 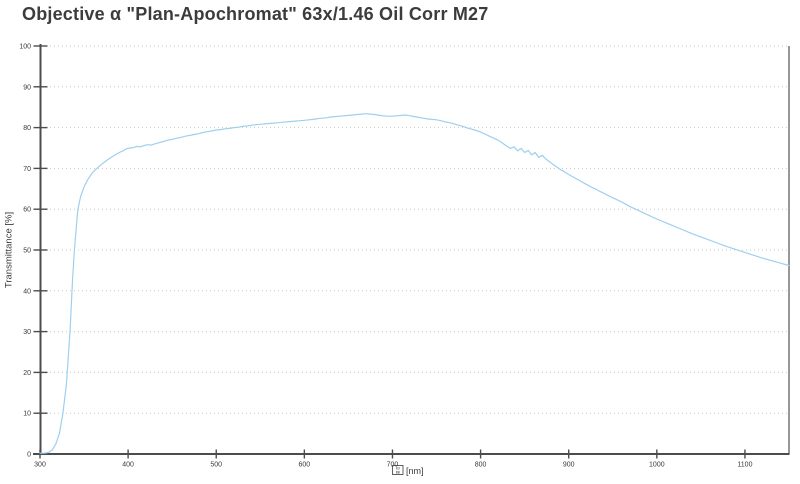 I want to click on x-tick-label-400: 400, so click(x=128, y=465).